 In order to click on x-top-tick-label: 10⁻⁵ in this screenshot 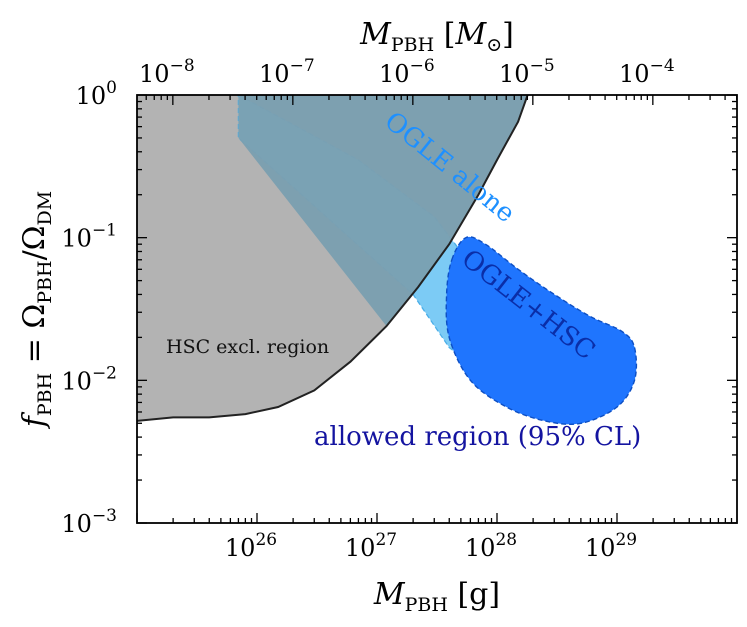, I will do `click(527, 72)`.